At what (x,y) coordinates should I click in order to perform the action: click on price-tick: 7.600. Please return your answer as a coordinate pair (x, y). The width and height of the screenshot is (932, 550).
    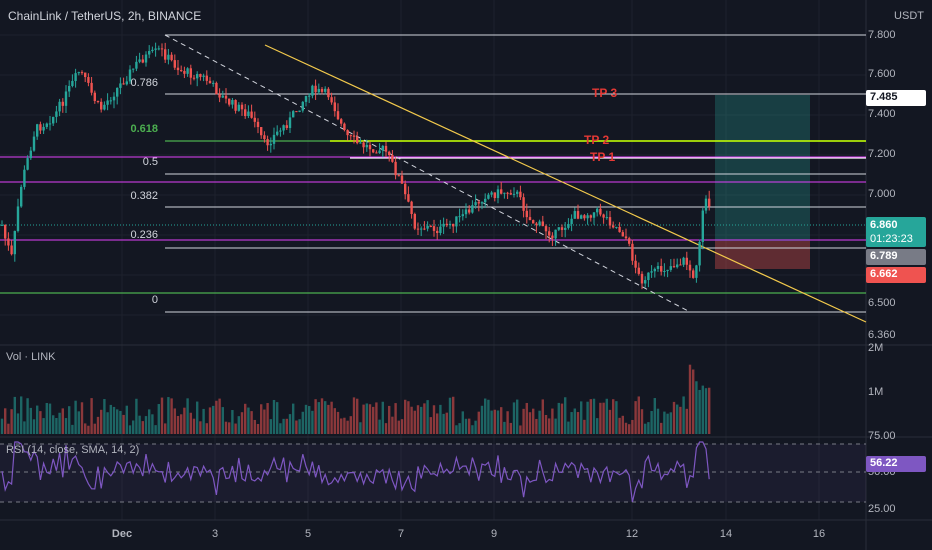
    Looking at the image, I should click on (882, 74).